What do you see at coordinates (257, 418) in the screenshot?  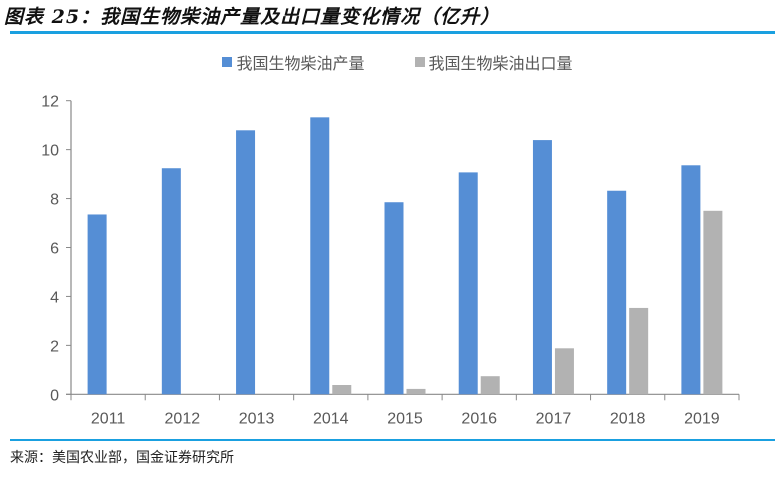 I see `x-tick-label: 2013` at bounding box center [257, 418].